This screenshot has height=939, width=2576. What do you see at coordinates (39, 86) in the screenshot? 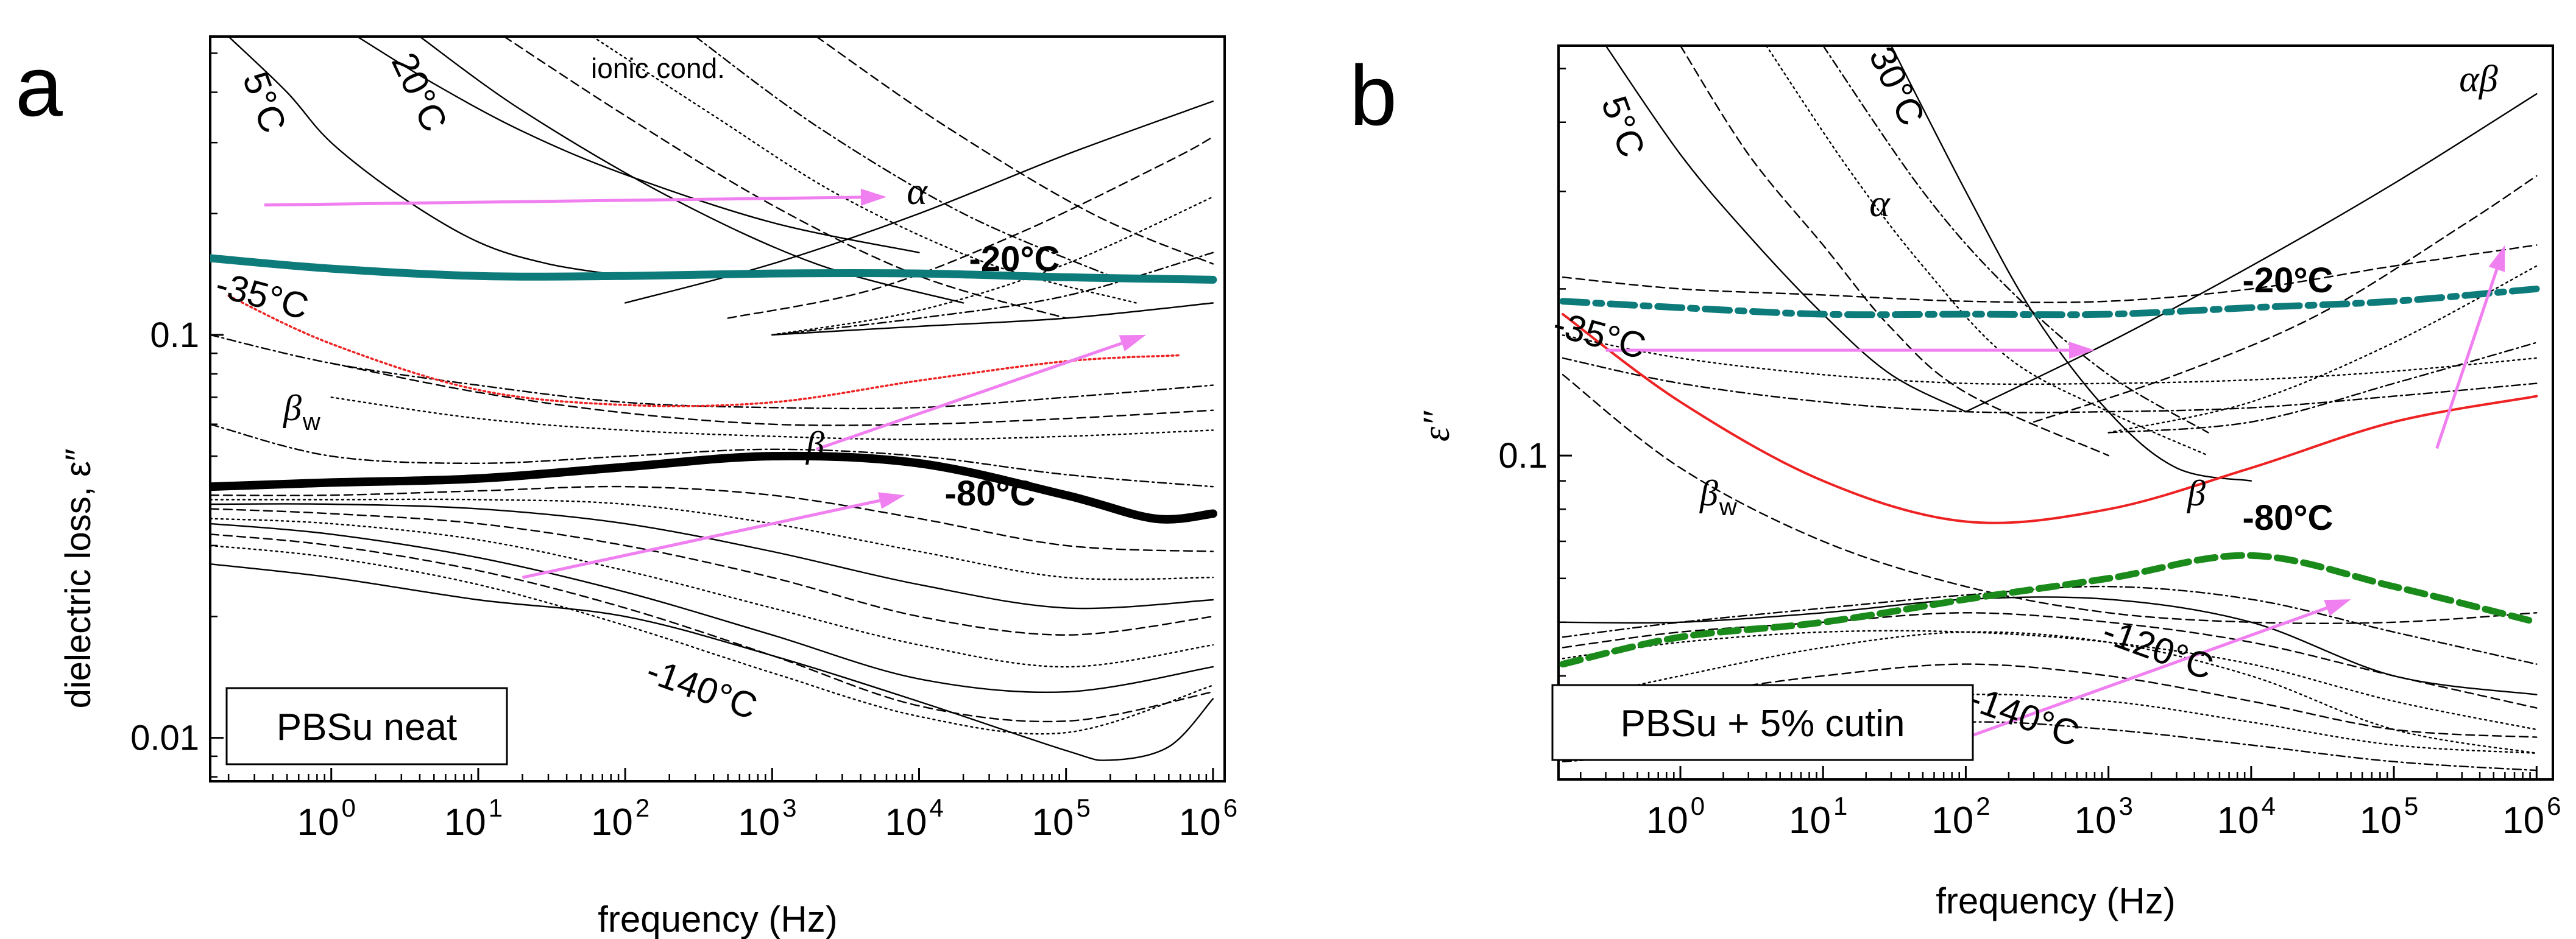
I see `panel-letter-a: a` at bounding box center [39, 86].